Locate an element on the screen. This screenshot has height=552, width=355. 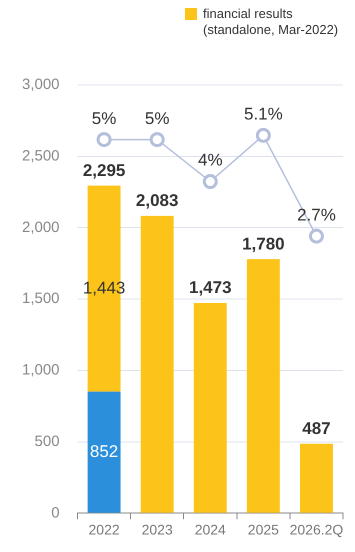
y-tick-label: 1,500 is located at coordinates (41, 299).